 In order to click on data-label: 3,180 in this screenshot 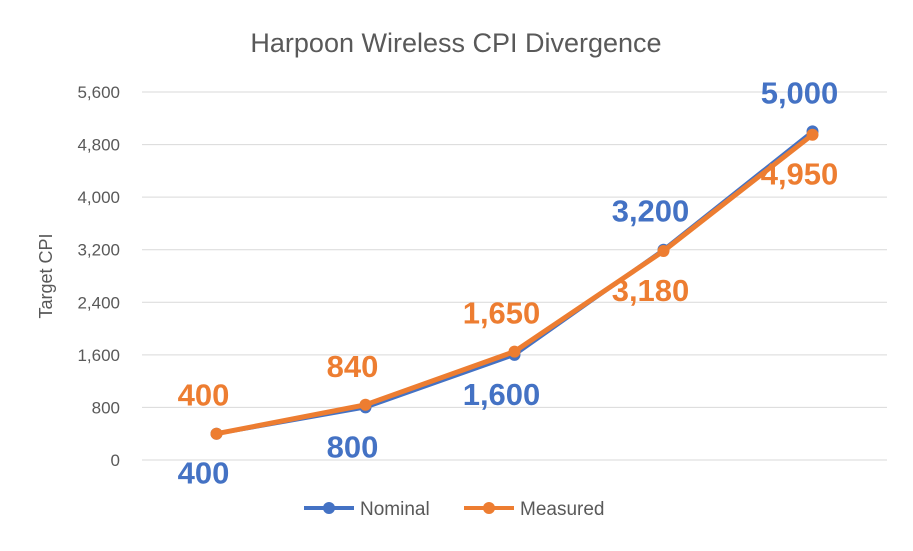, I will do `click(651, 290)`.